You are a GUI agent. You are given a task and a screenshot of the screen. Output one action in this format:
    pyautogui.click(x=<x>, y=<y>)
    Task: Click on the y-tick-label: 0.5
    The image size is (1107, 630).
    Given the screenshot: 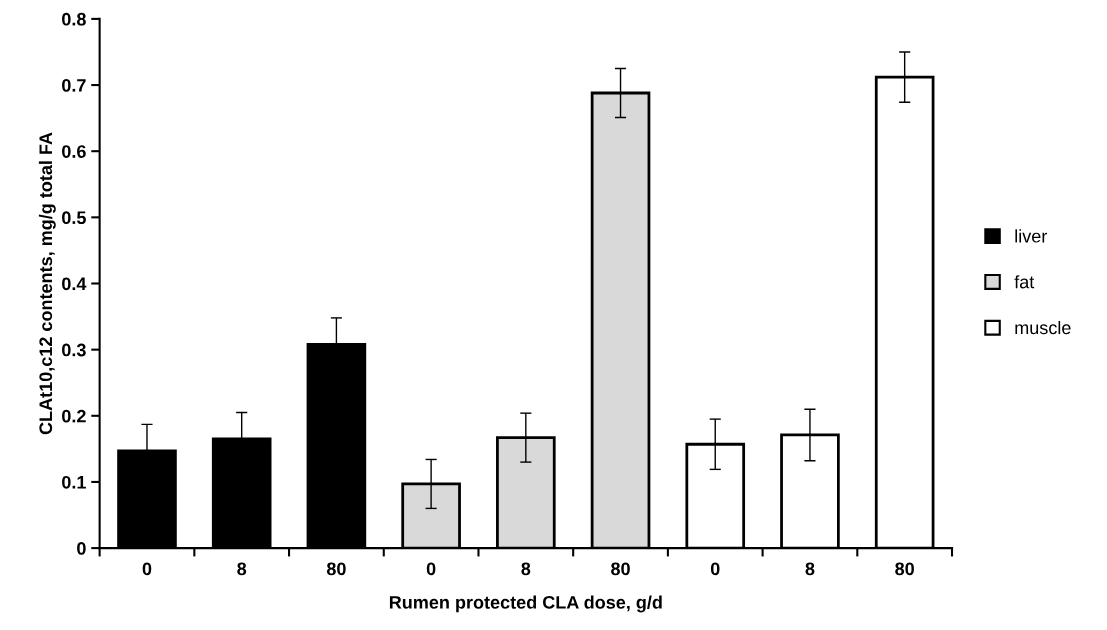 What is the action you would take?
    pyautogui.click(x=74, y=218)
    